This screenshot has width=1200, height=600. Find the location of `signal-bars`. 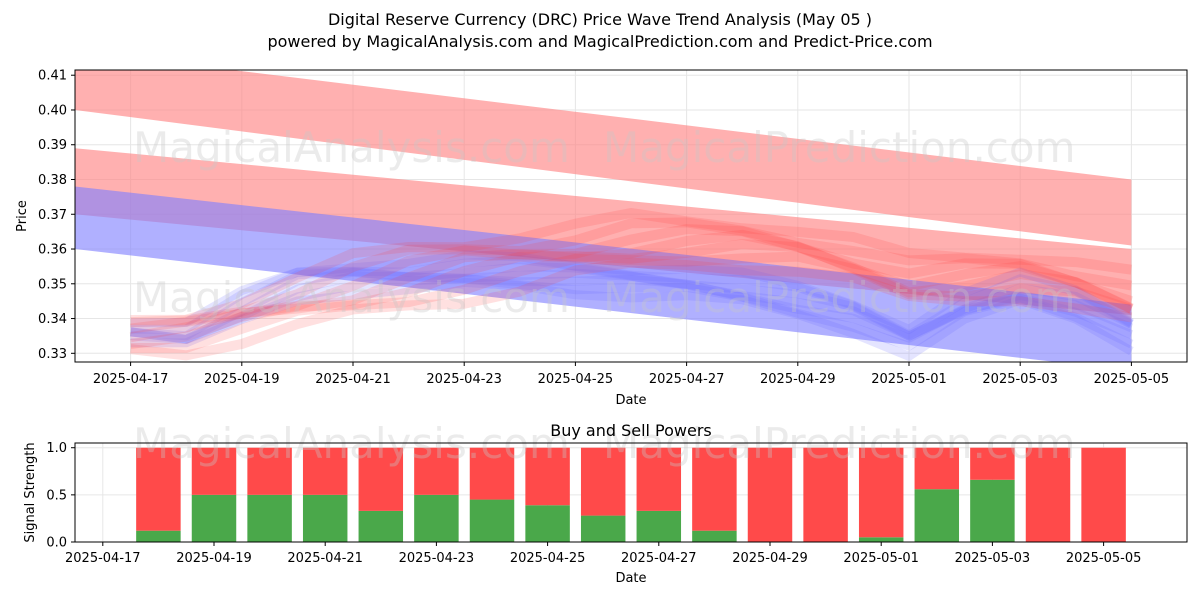

signal-bars is located at coordinates (631, 494).